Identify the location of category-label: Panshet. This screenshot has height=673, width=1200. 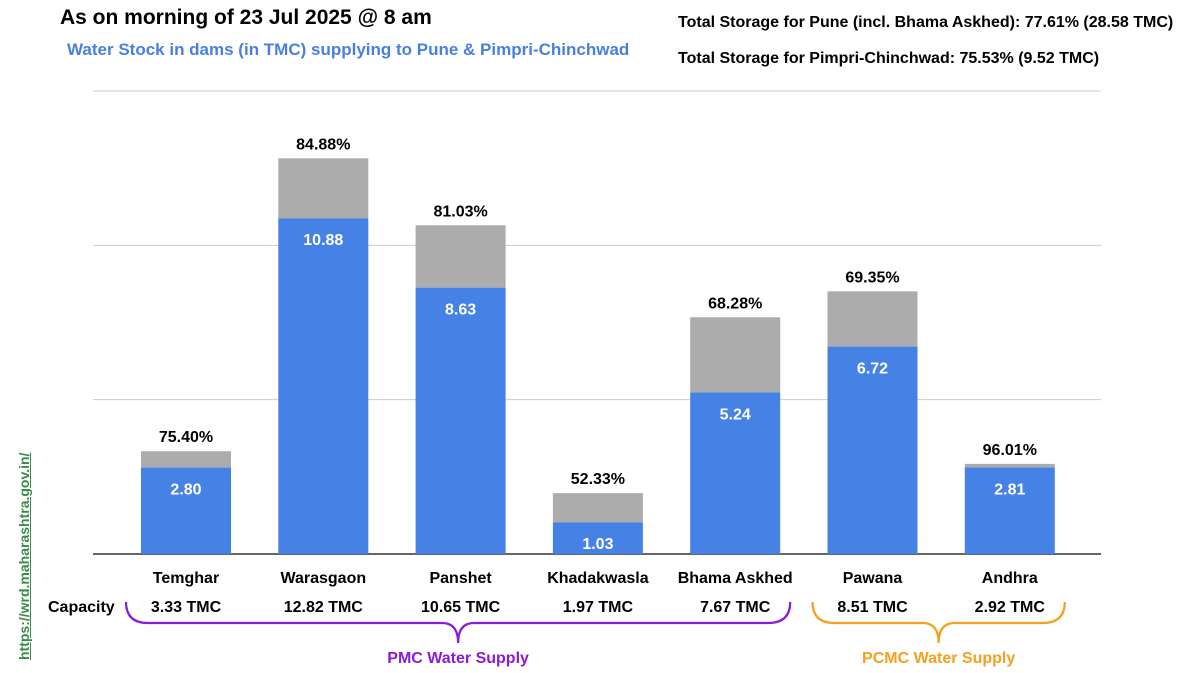
(460, 578).